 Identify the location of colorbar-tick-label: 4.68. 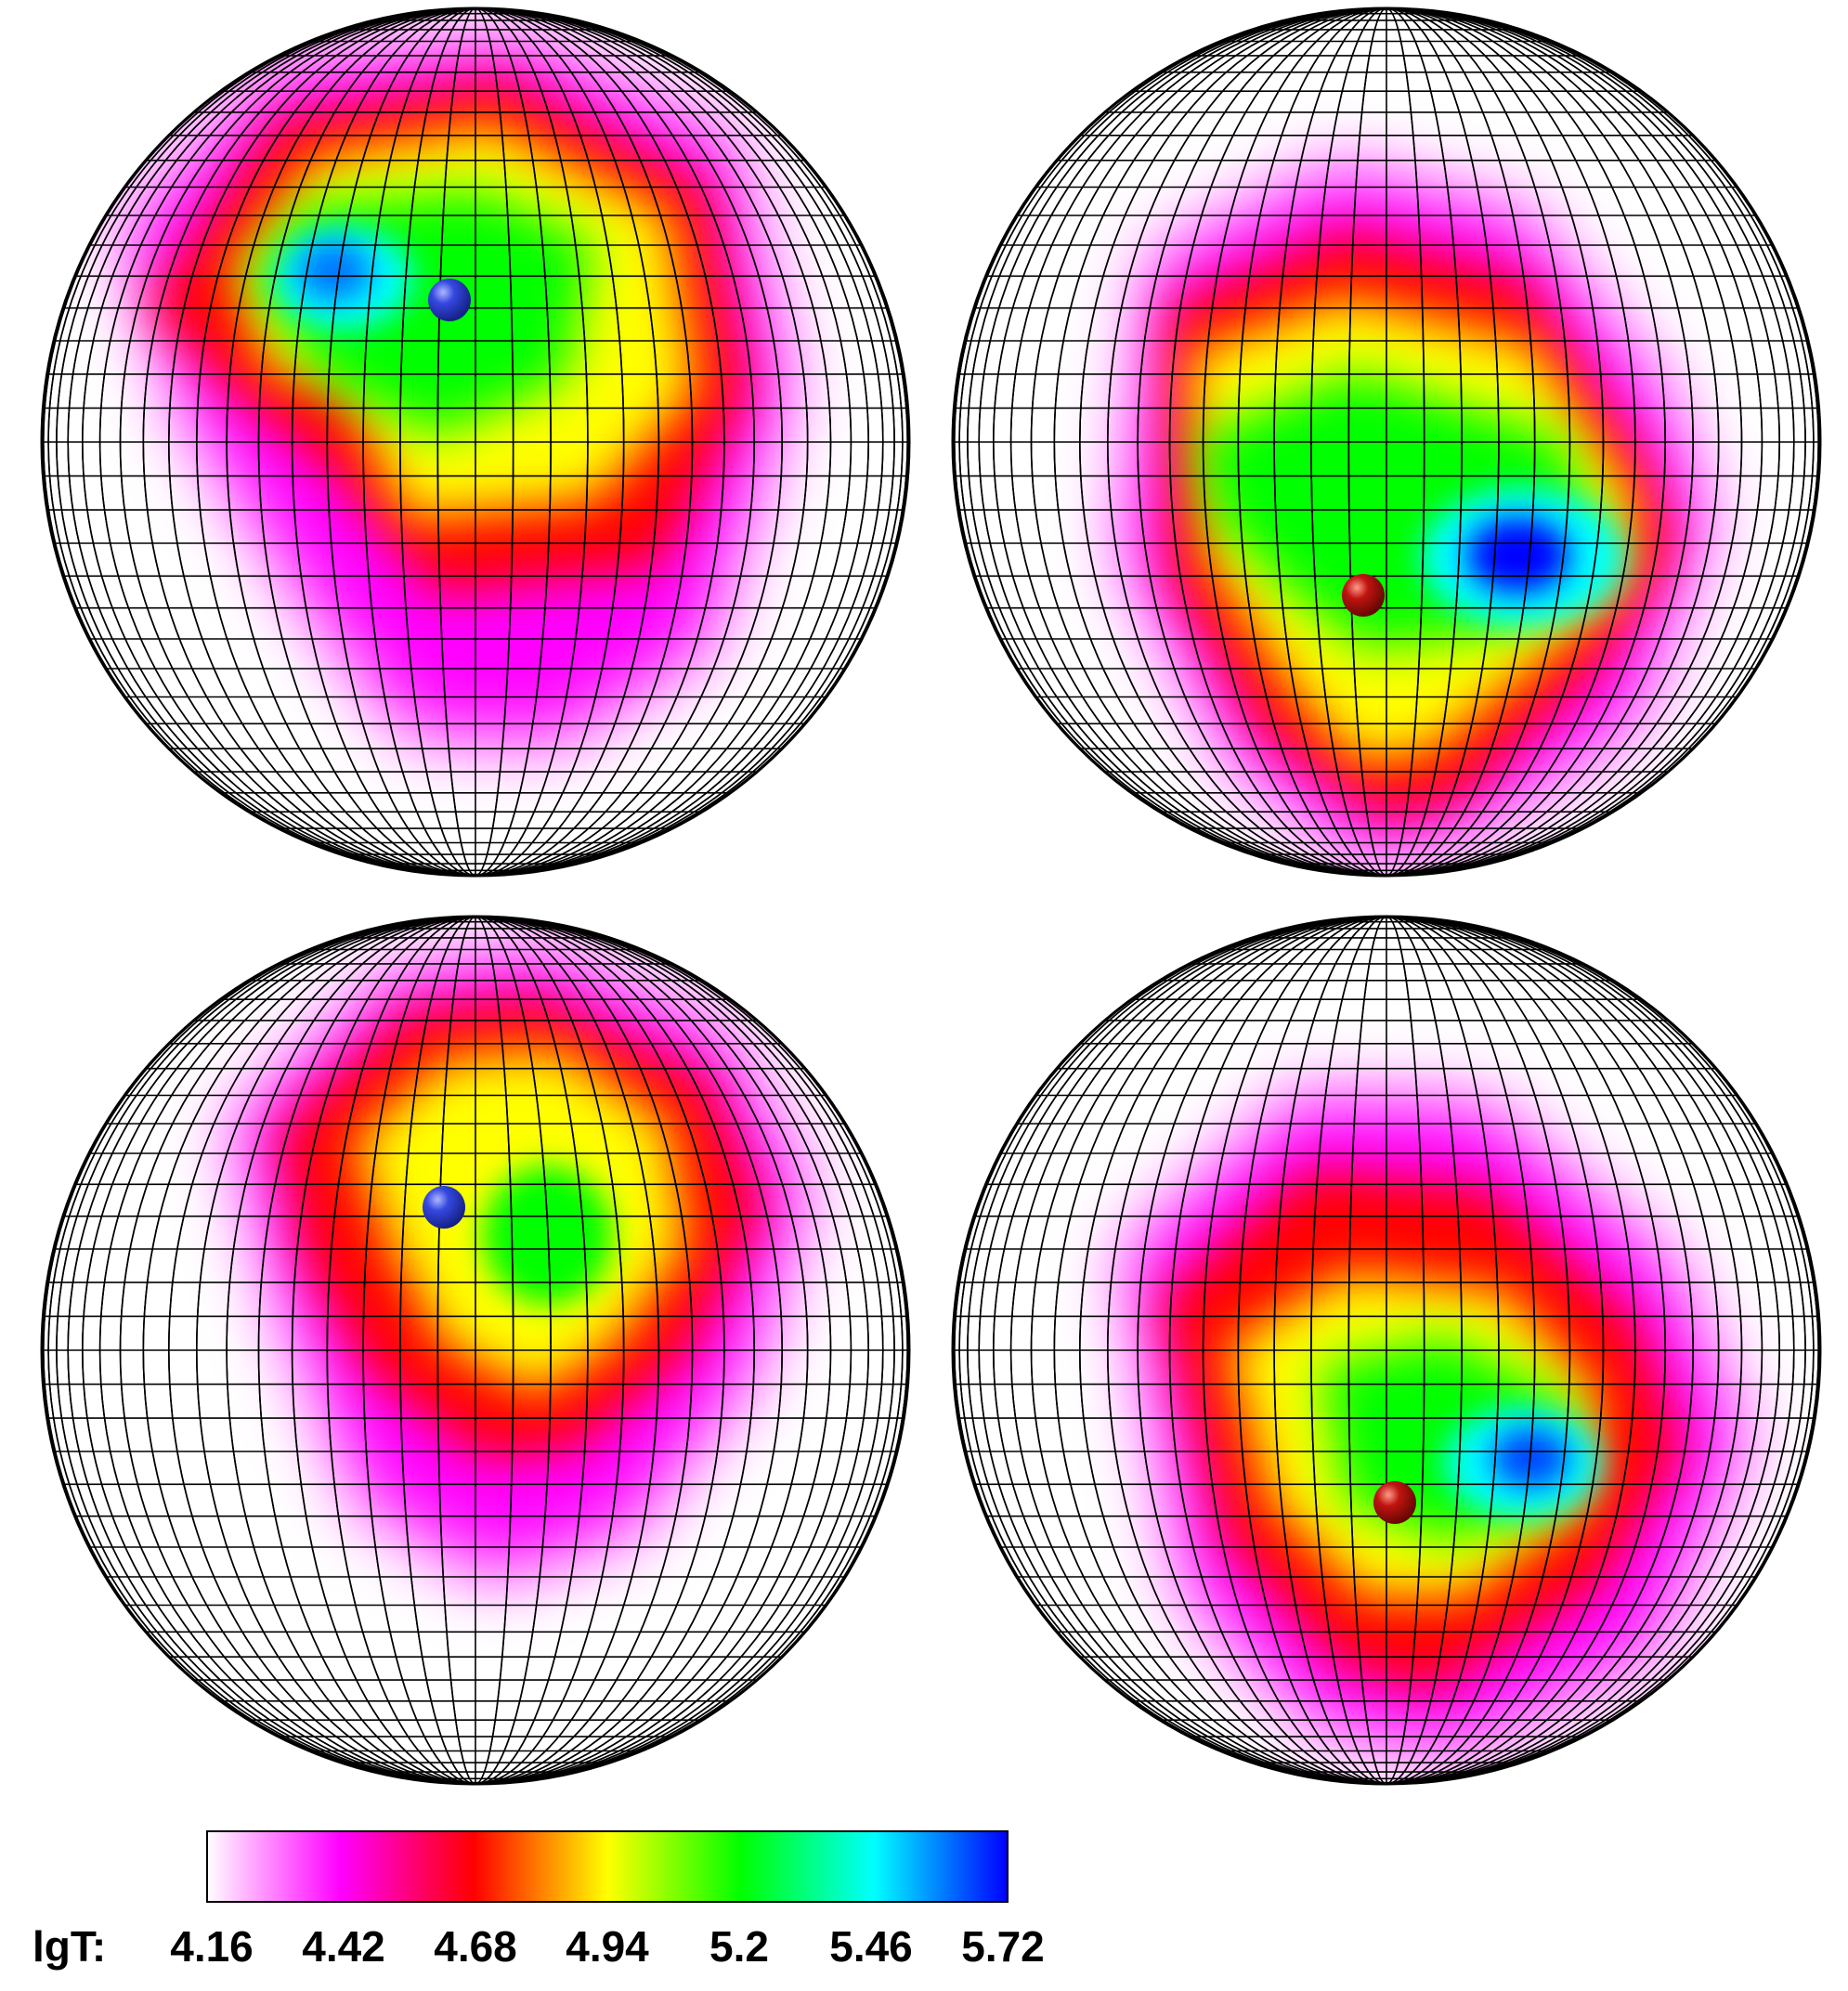
(475, 1946).